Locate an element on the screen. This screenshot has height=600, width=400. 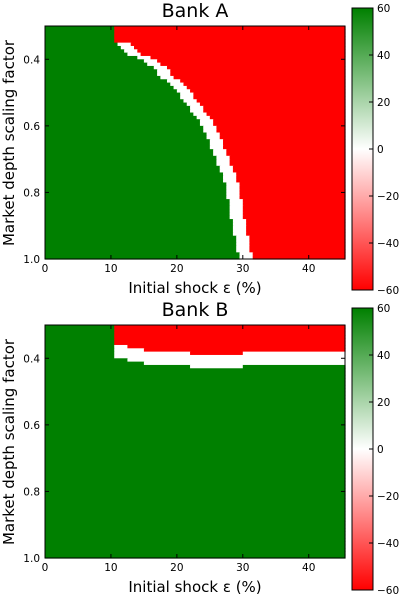
colorbar-tick-label: −60 is located at coordinates (388, 591).